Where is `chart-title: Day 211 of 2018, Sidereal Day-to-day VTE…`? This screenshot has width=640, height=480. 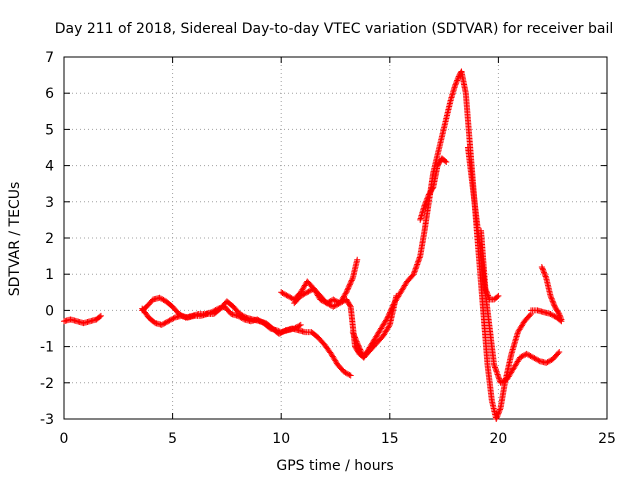 chart-title: Day 211 of 2018, Sidereal Day-to-day VTE… is located at coordinates (334, 29).